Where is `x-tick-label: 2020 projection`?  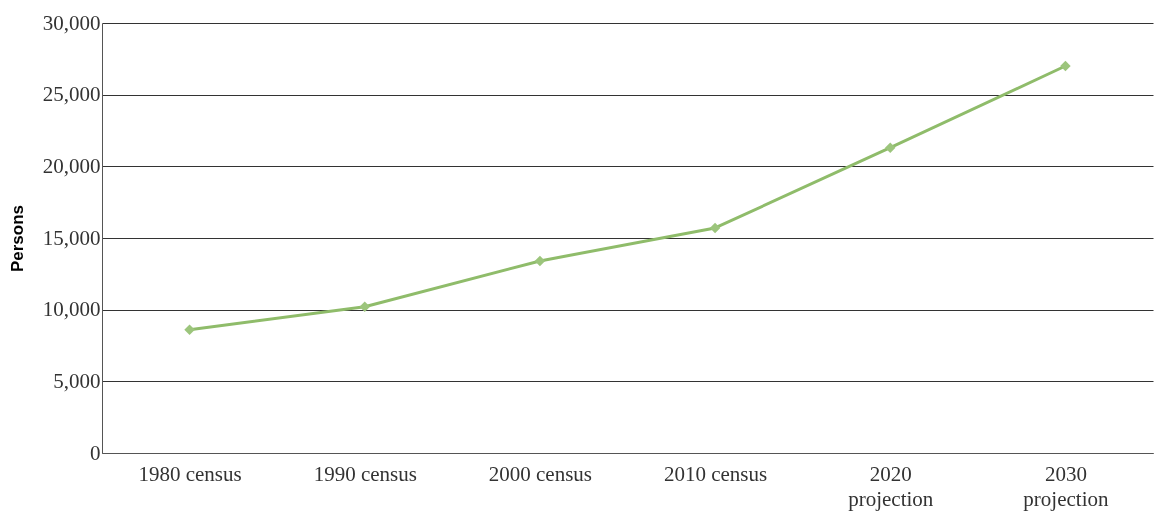 x-tick-label: 2020 projection is located at coordinates (891, 486).